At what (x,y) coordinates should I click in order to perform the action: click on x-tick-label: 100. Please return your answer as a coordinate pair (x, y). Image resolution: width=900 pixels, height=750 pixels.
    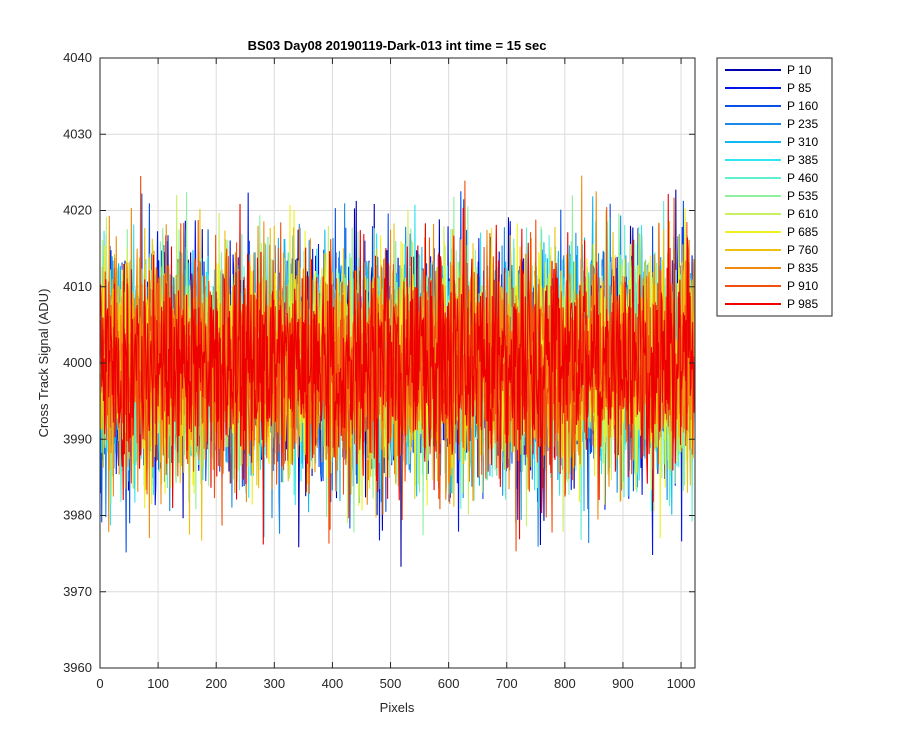
    Looking at the image, I should click on (158, 683).